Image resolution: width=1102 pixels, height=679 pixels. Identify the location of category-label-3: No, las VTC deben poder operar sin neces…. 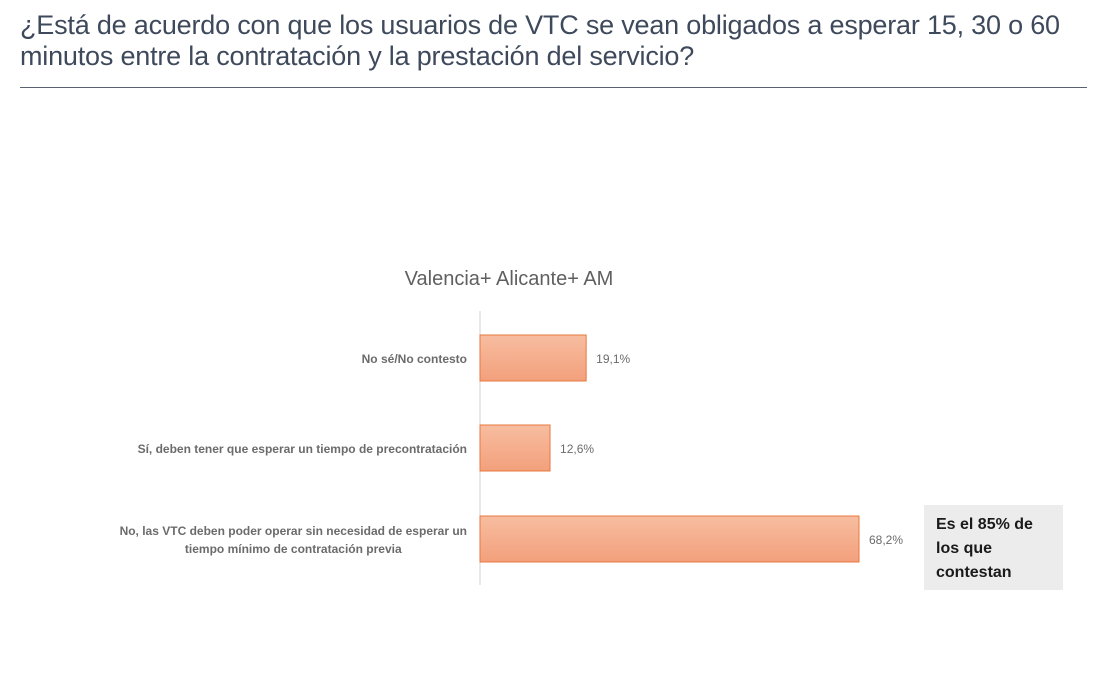
(293, 540).